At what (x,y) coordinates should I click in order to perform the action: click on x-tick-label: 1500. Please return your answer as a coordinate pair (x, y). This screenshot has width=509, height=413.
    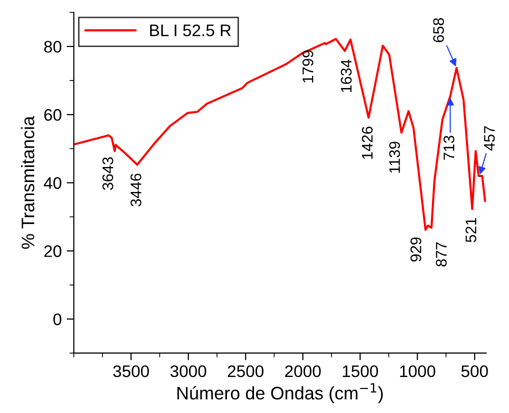
    Looking at the image, I should click on (360, 371).